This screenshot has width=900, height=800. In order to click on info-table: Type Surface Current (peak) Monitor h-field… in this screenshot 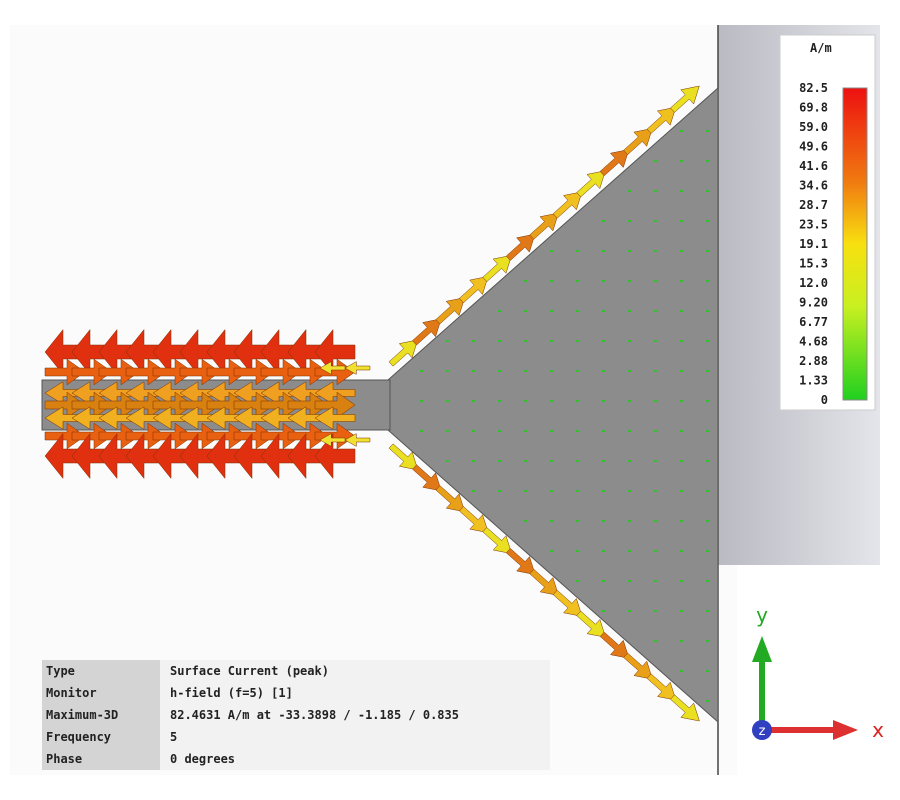, I will do `click(296, 715)`.